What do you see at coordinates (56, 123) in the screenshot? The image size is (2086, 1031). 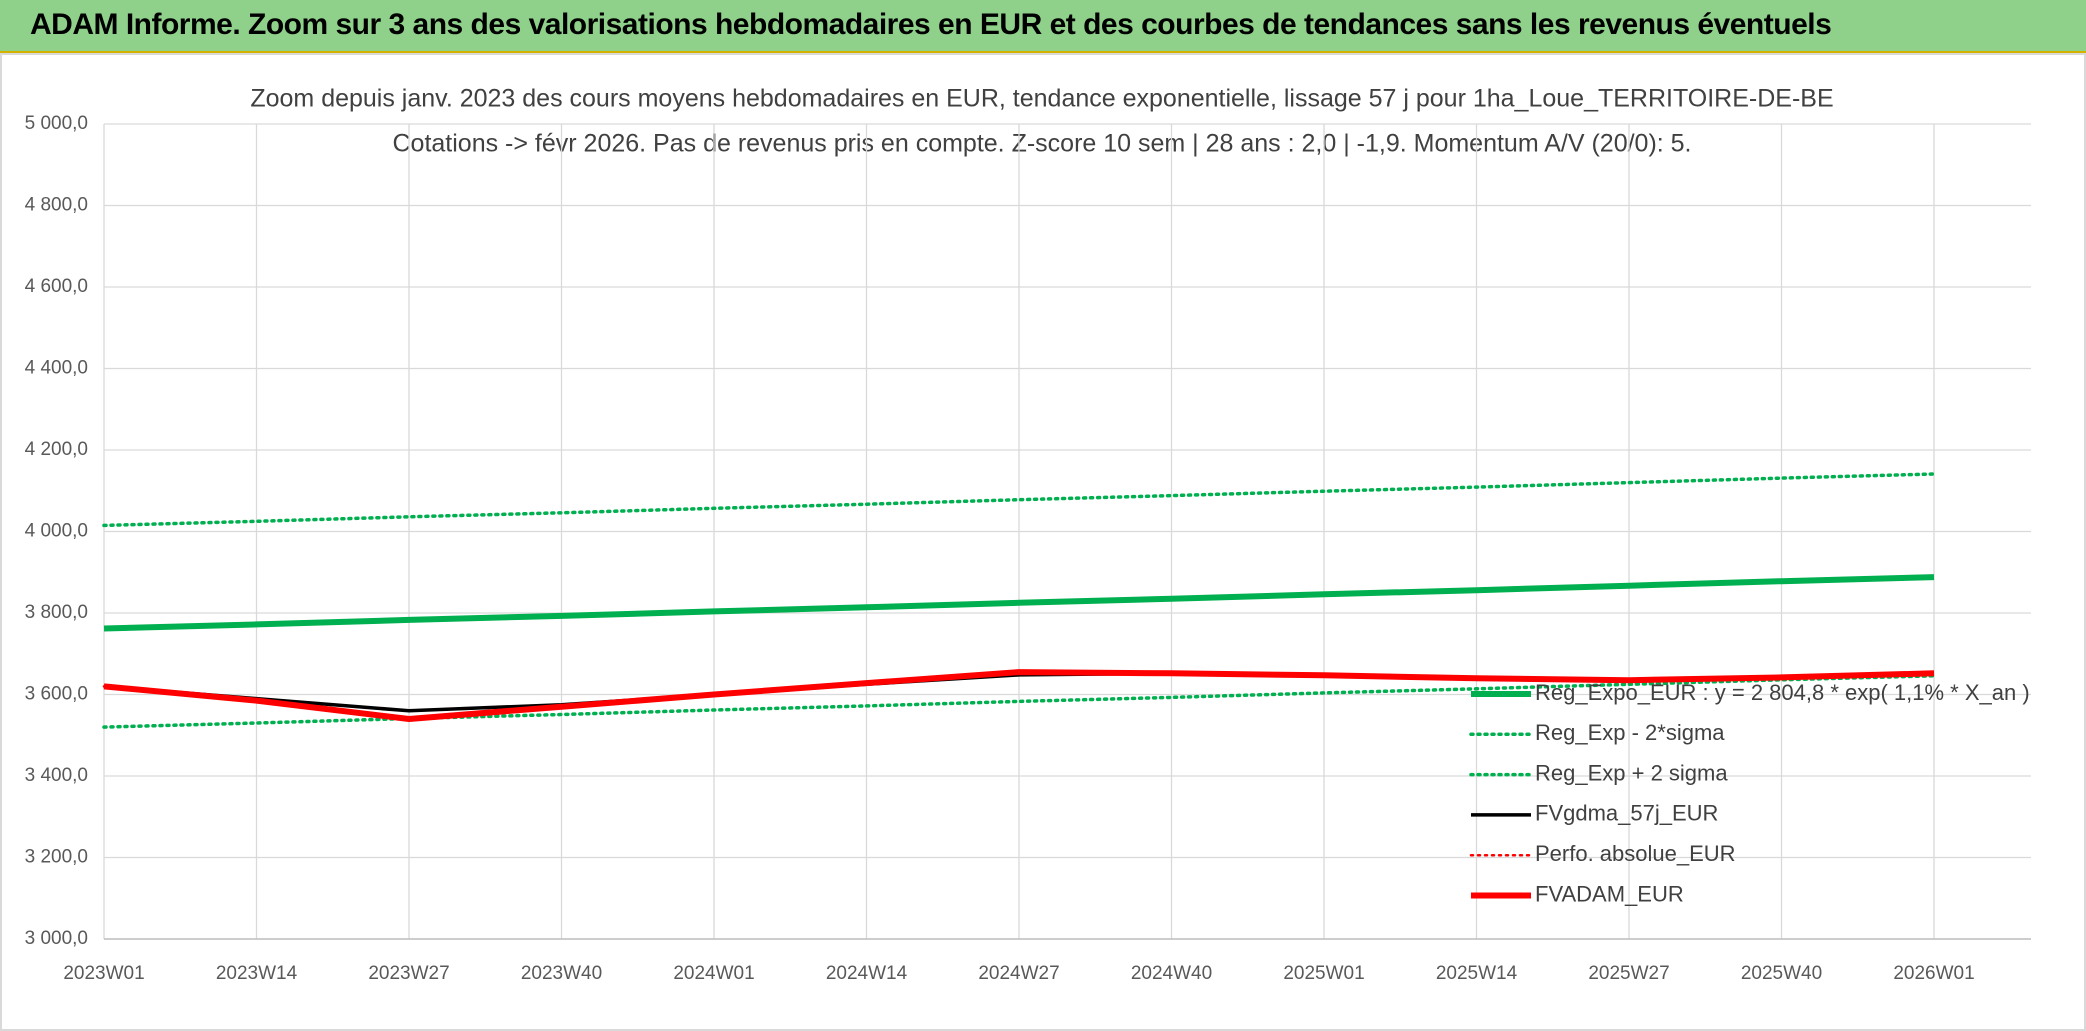 I see `y-tick-label: 5 000,0` at bounding box center [56, 123].